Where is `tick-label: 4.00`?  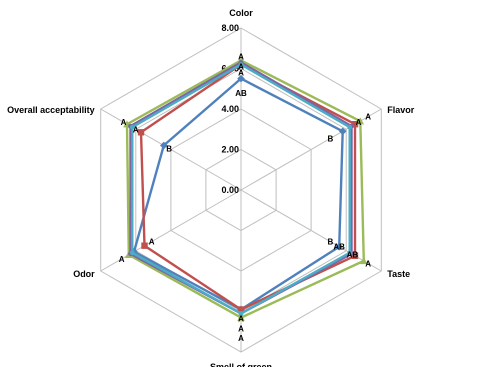
tick-label: 4.00 is located at coordinates (230, 109).